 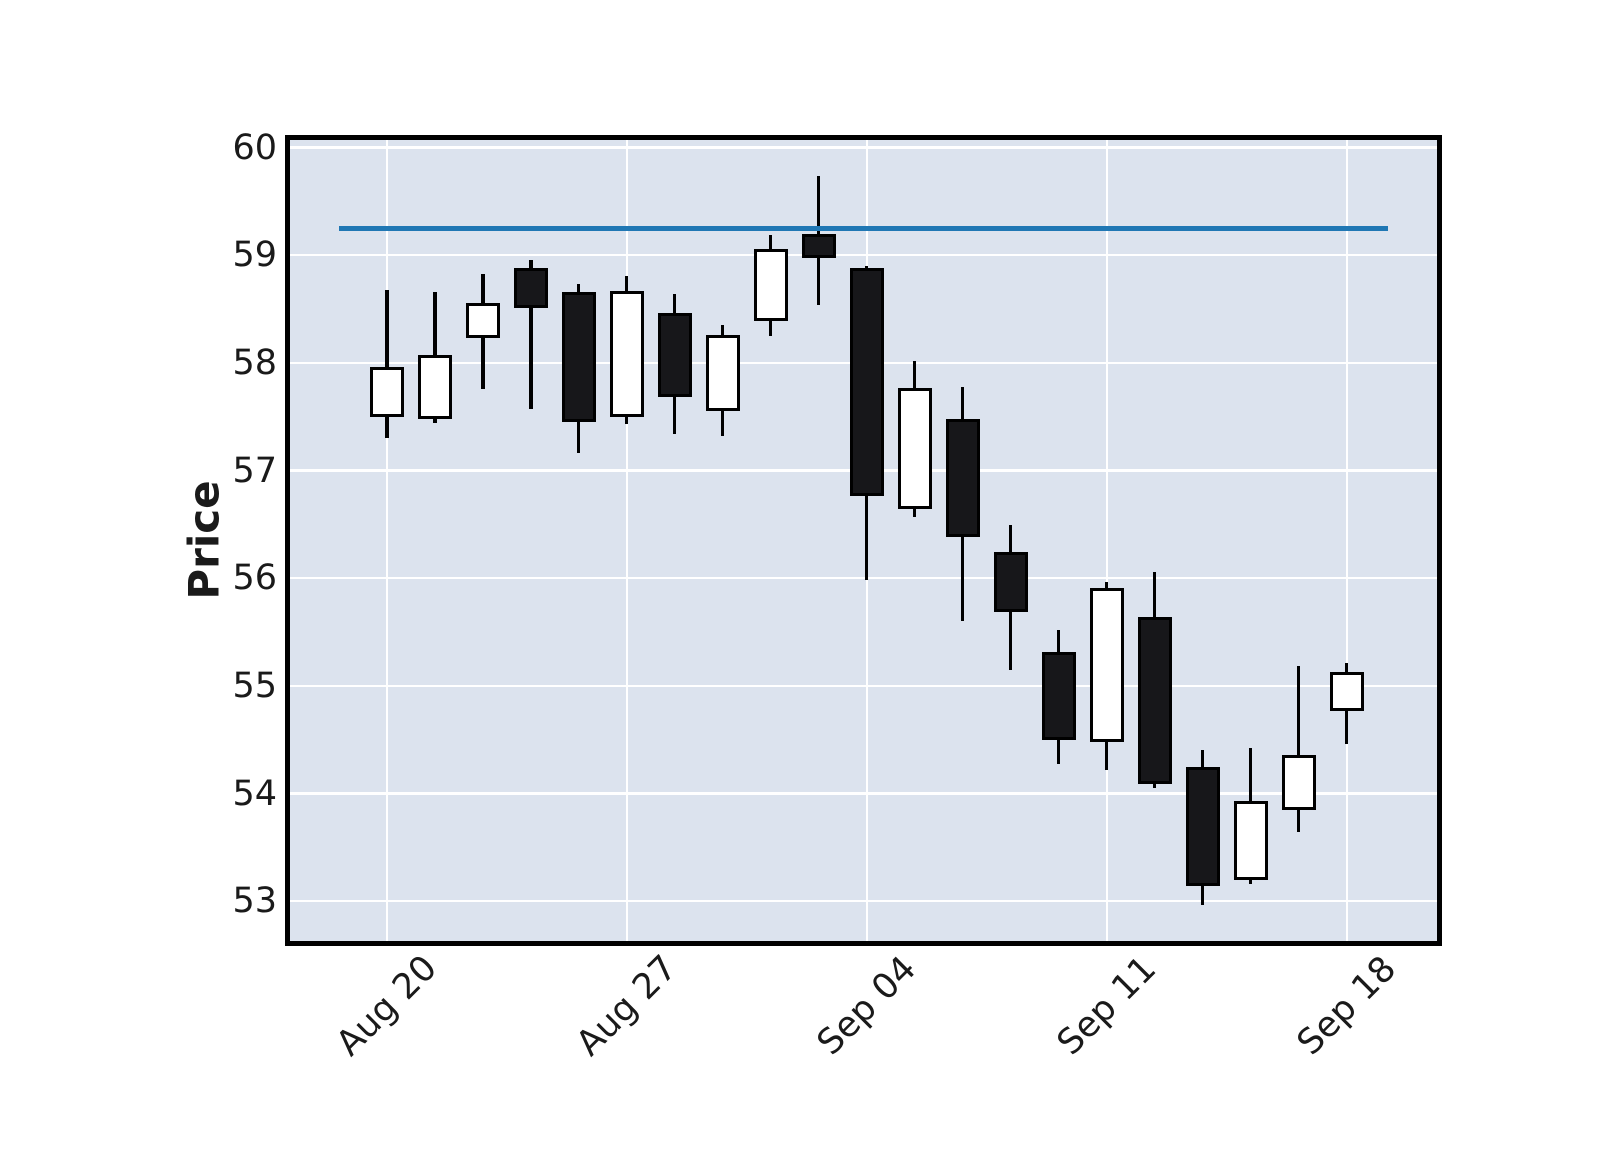 I want to click on y-tick-label: 53, so click(x=254, y=901).